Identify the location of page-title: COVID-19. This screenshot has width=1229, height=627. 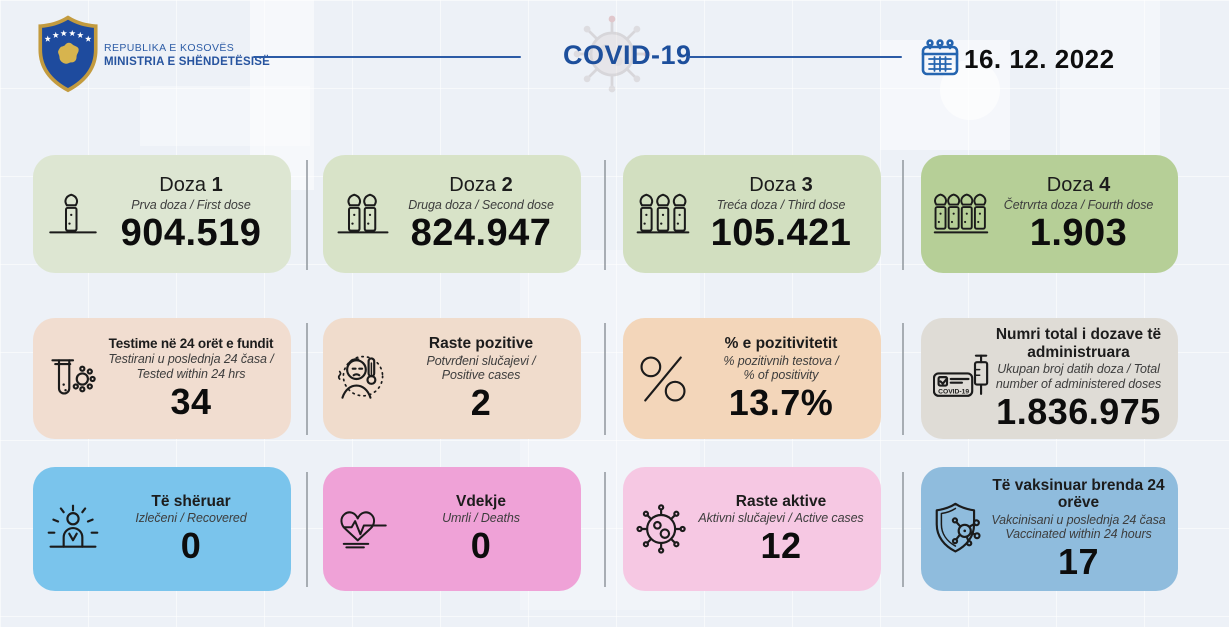
(627, 55).